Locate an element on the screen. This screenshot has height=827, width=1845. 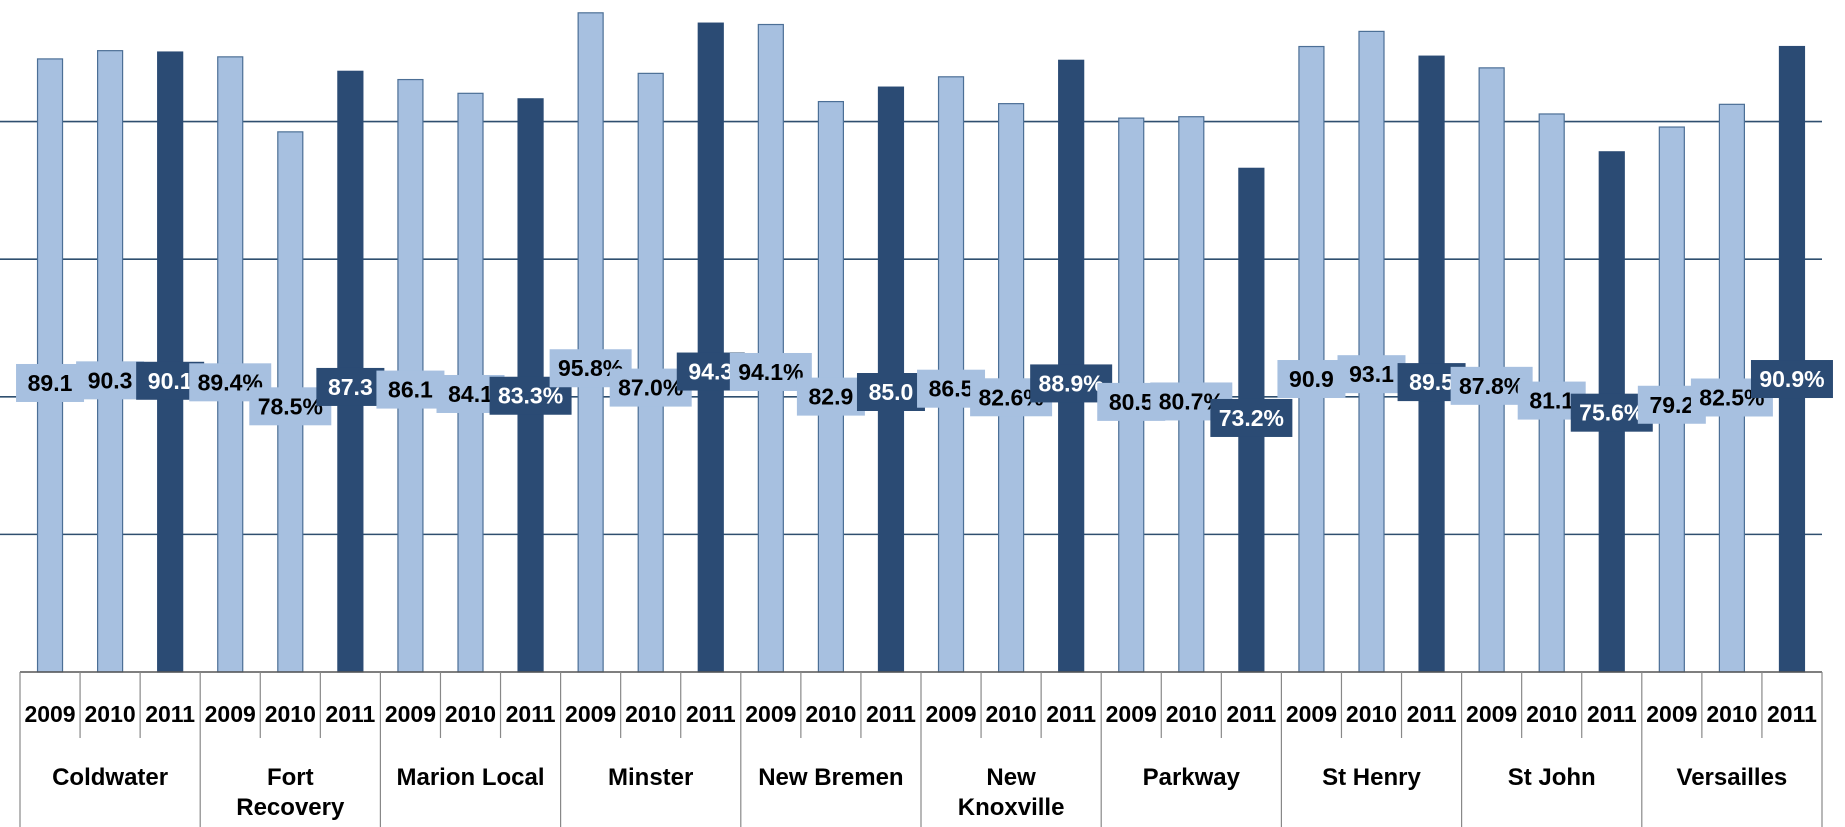
data-label-text: 89.1 is located at coordinates (50, 383).